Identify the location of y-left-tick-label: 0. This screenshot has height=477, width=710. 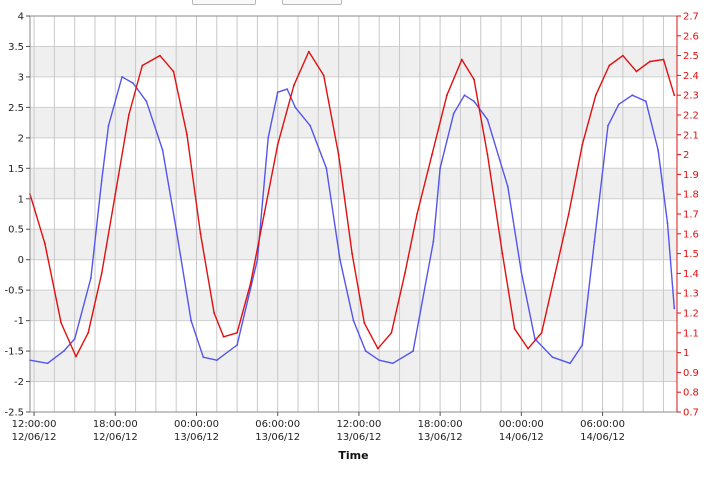
(21, 260).